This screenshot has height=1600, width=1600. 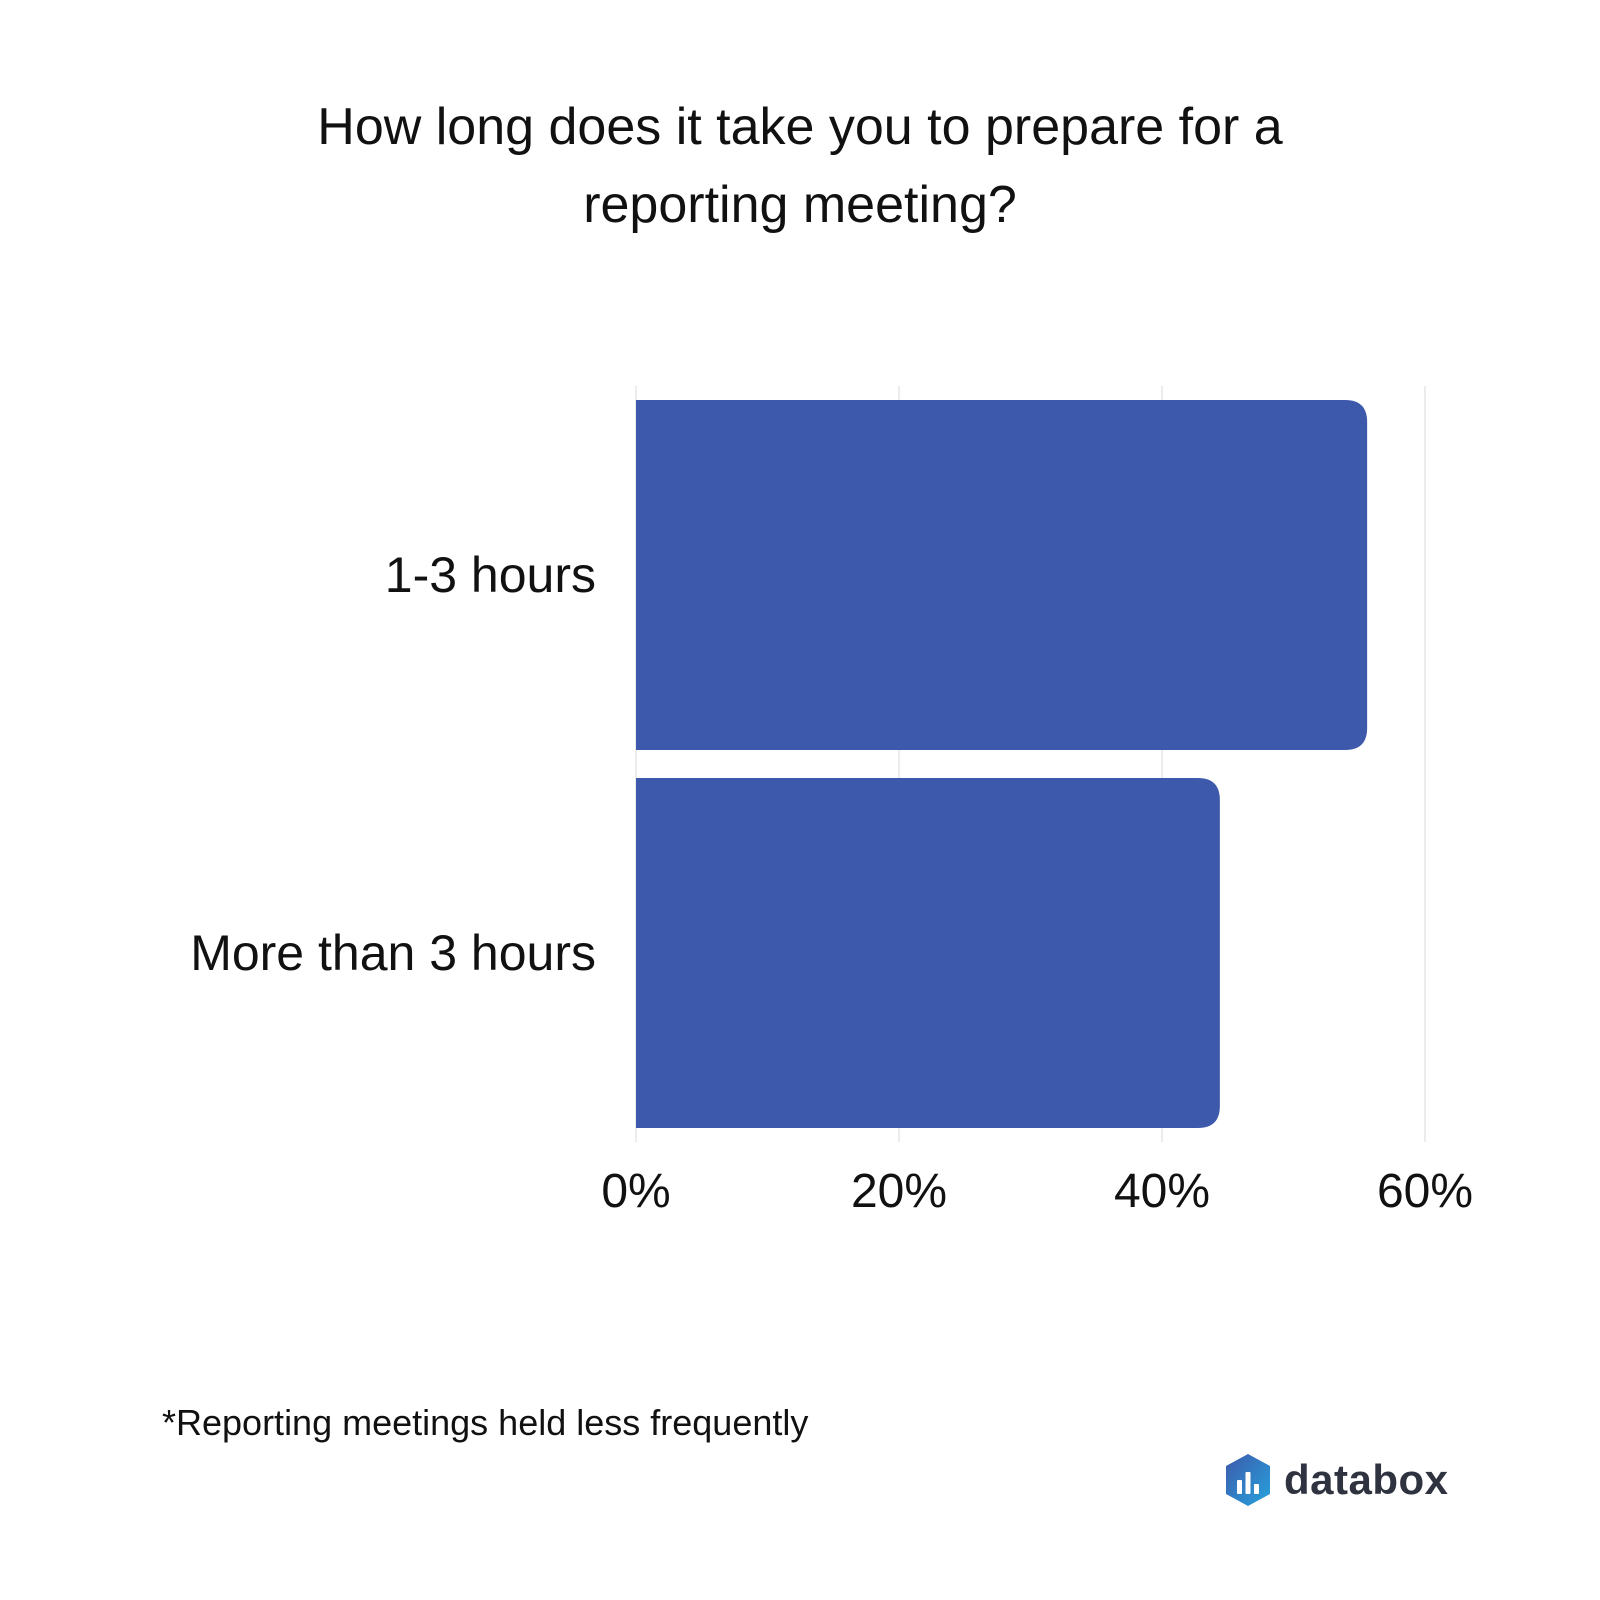 What do you see at coordinates (490, 575) in the screenshot?
I see `category-label-0: 1-3 hours` at bounding box center [490, 575].